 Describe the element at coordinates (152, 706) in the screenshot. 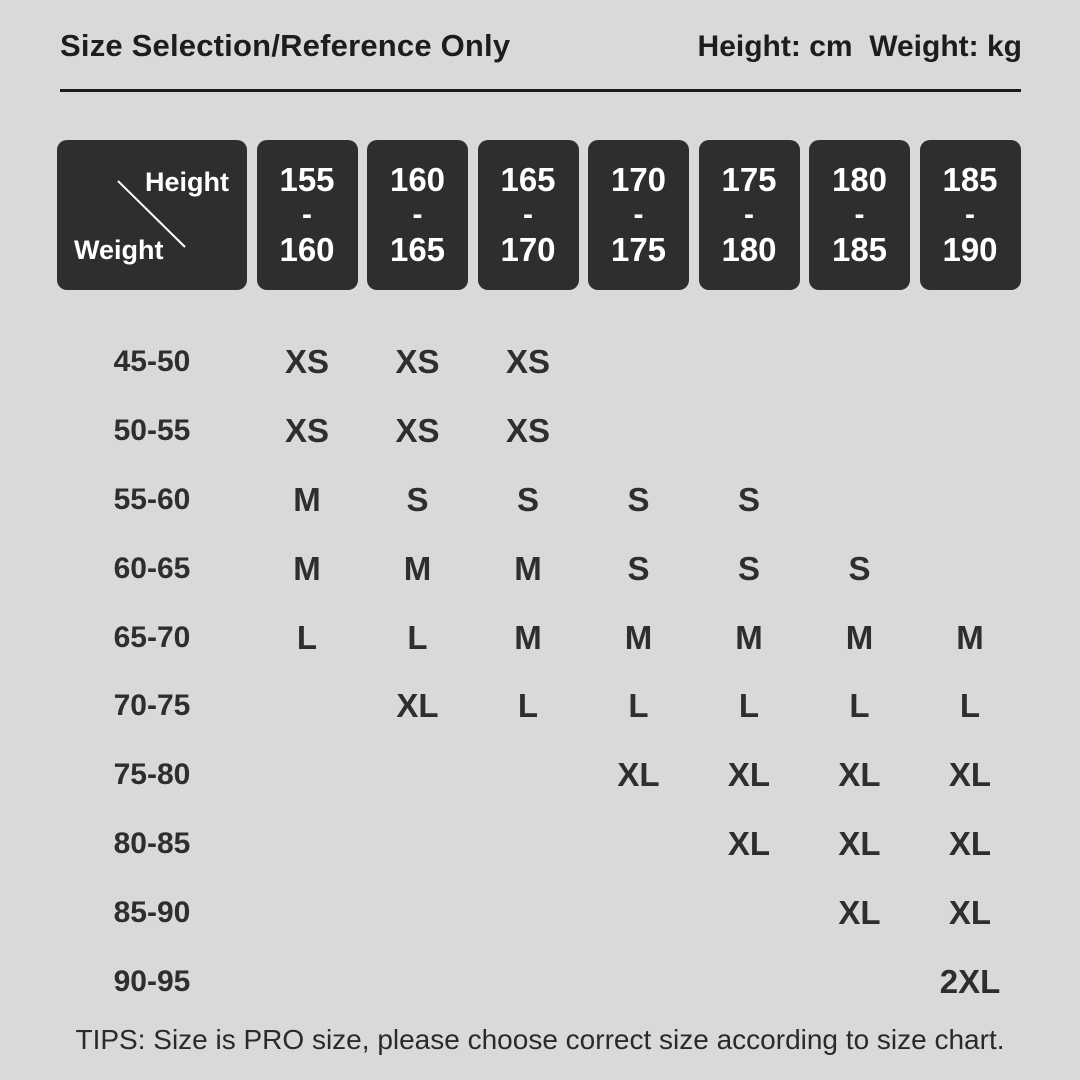

I see `weight-range-label: 70-75` at that location.